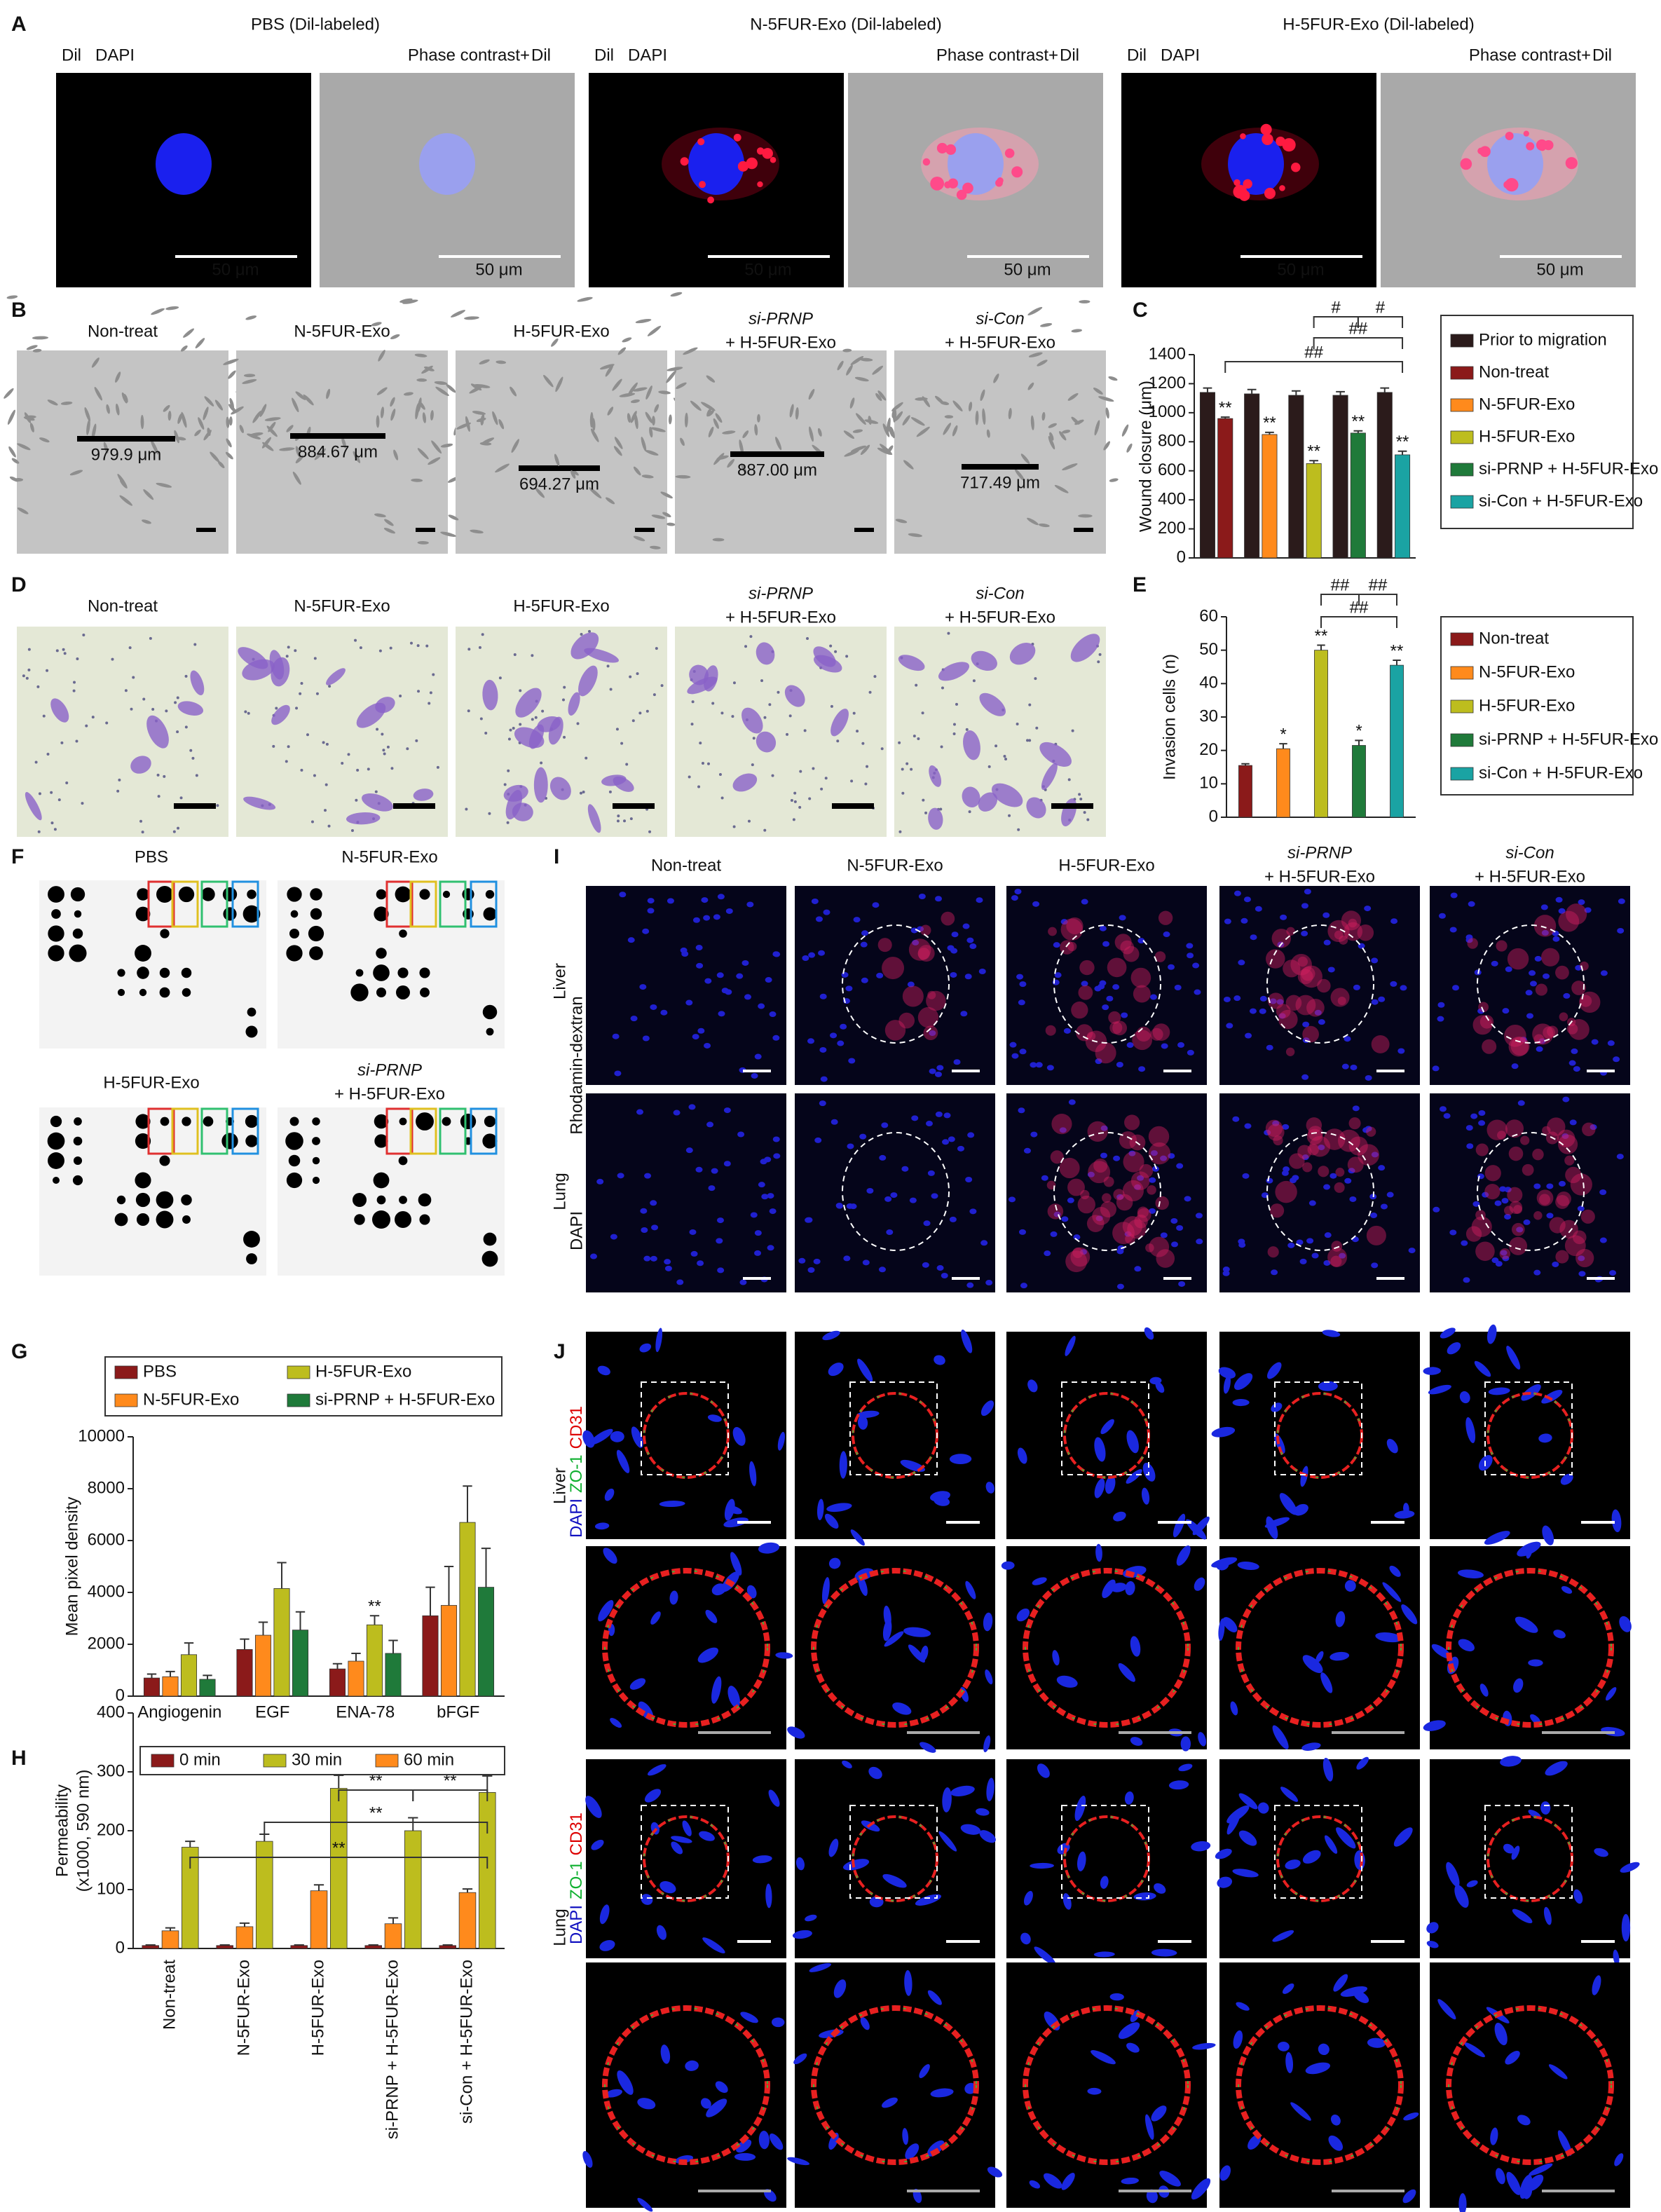 The width and height of the screenshot is (1661, 2212). What do you see at coordinates (895, 986) in the screenshot?
I see `tissue-image` at bounding box center [895, 986].